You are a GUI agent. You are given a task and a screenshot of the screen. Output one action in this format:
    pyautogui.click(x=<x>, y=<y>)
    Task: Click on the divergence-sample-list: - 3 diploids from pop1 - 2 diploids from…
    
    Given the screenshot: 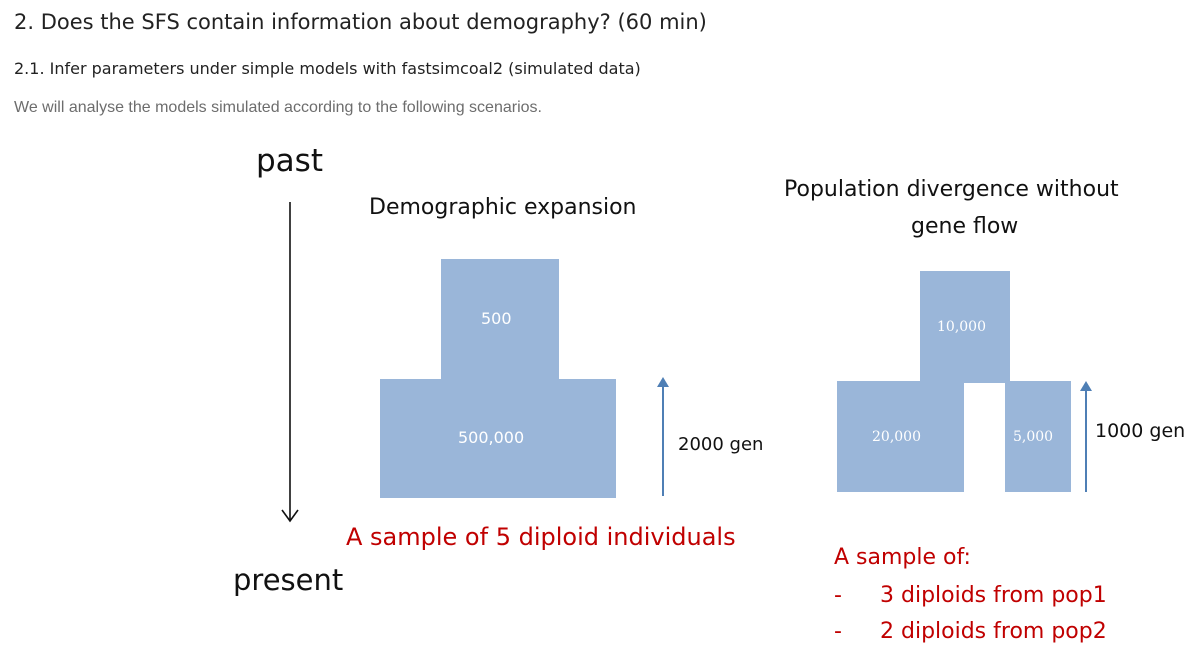 What is the action you would take?
    pyautogui.click(x=999, y=617)
    